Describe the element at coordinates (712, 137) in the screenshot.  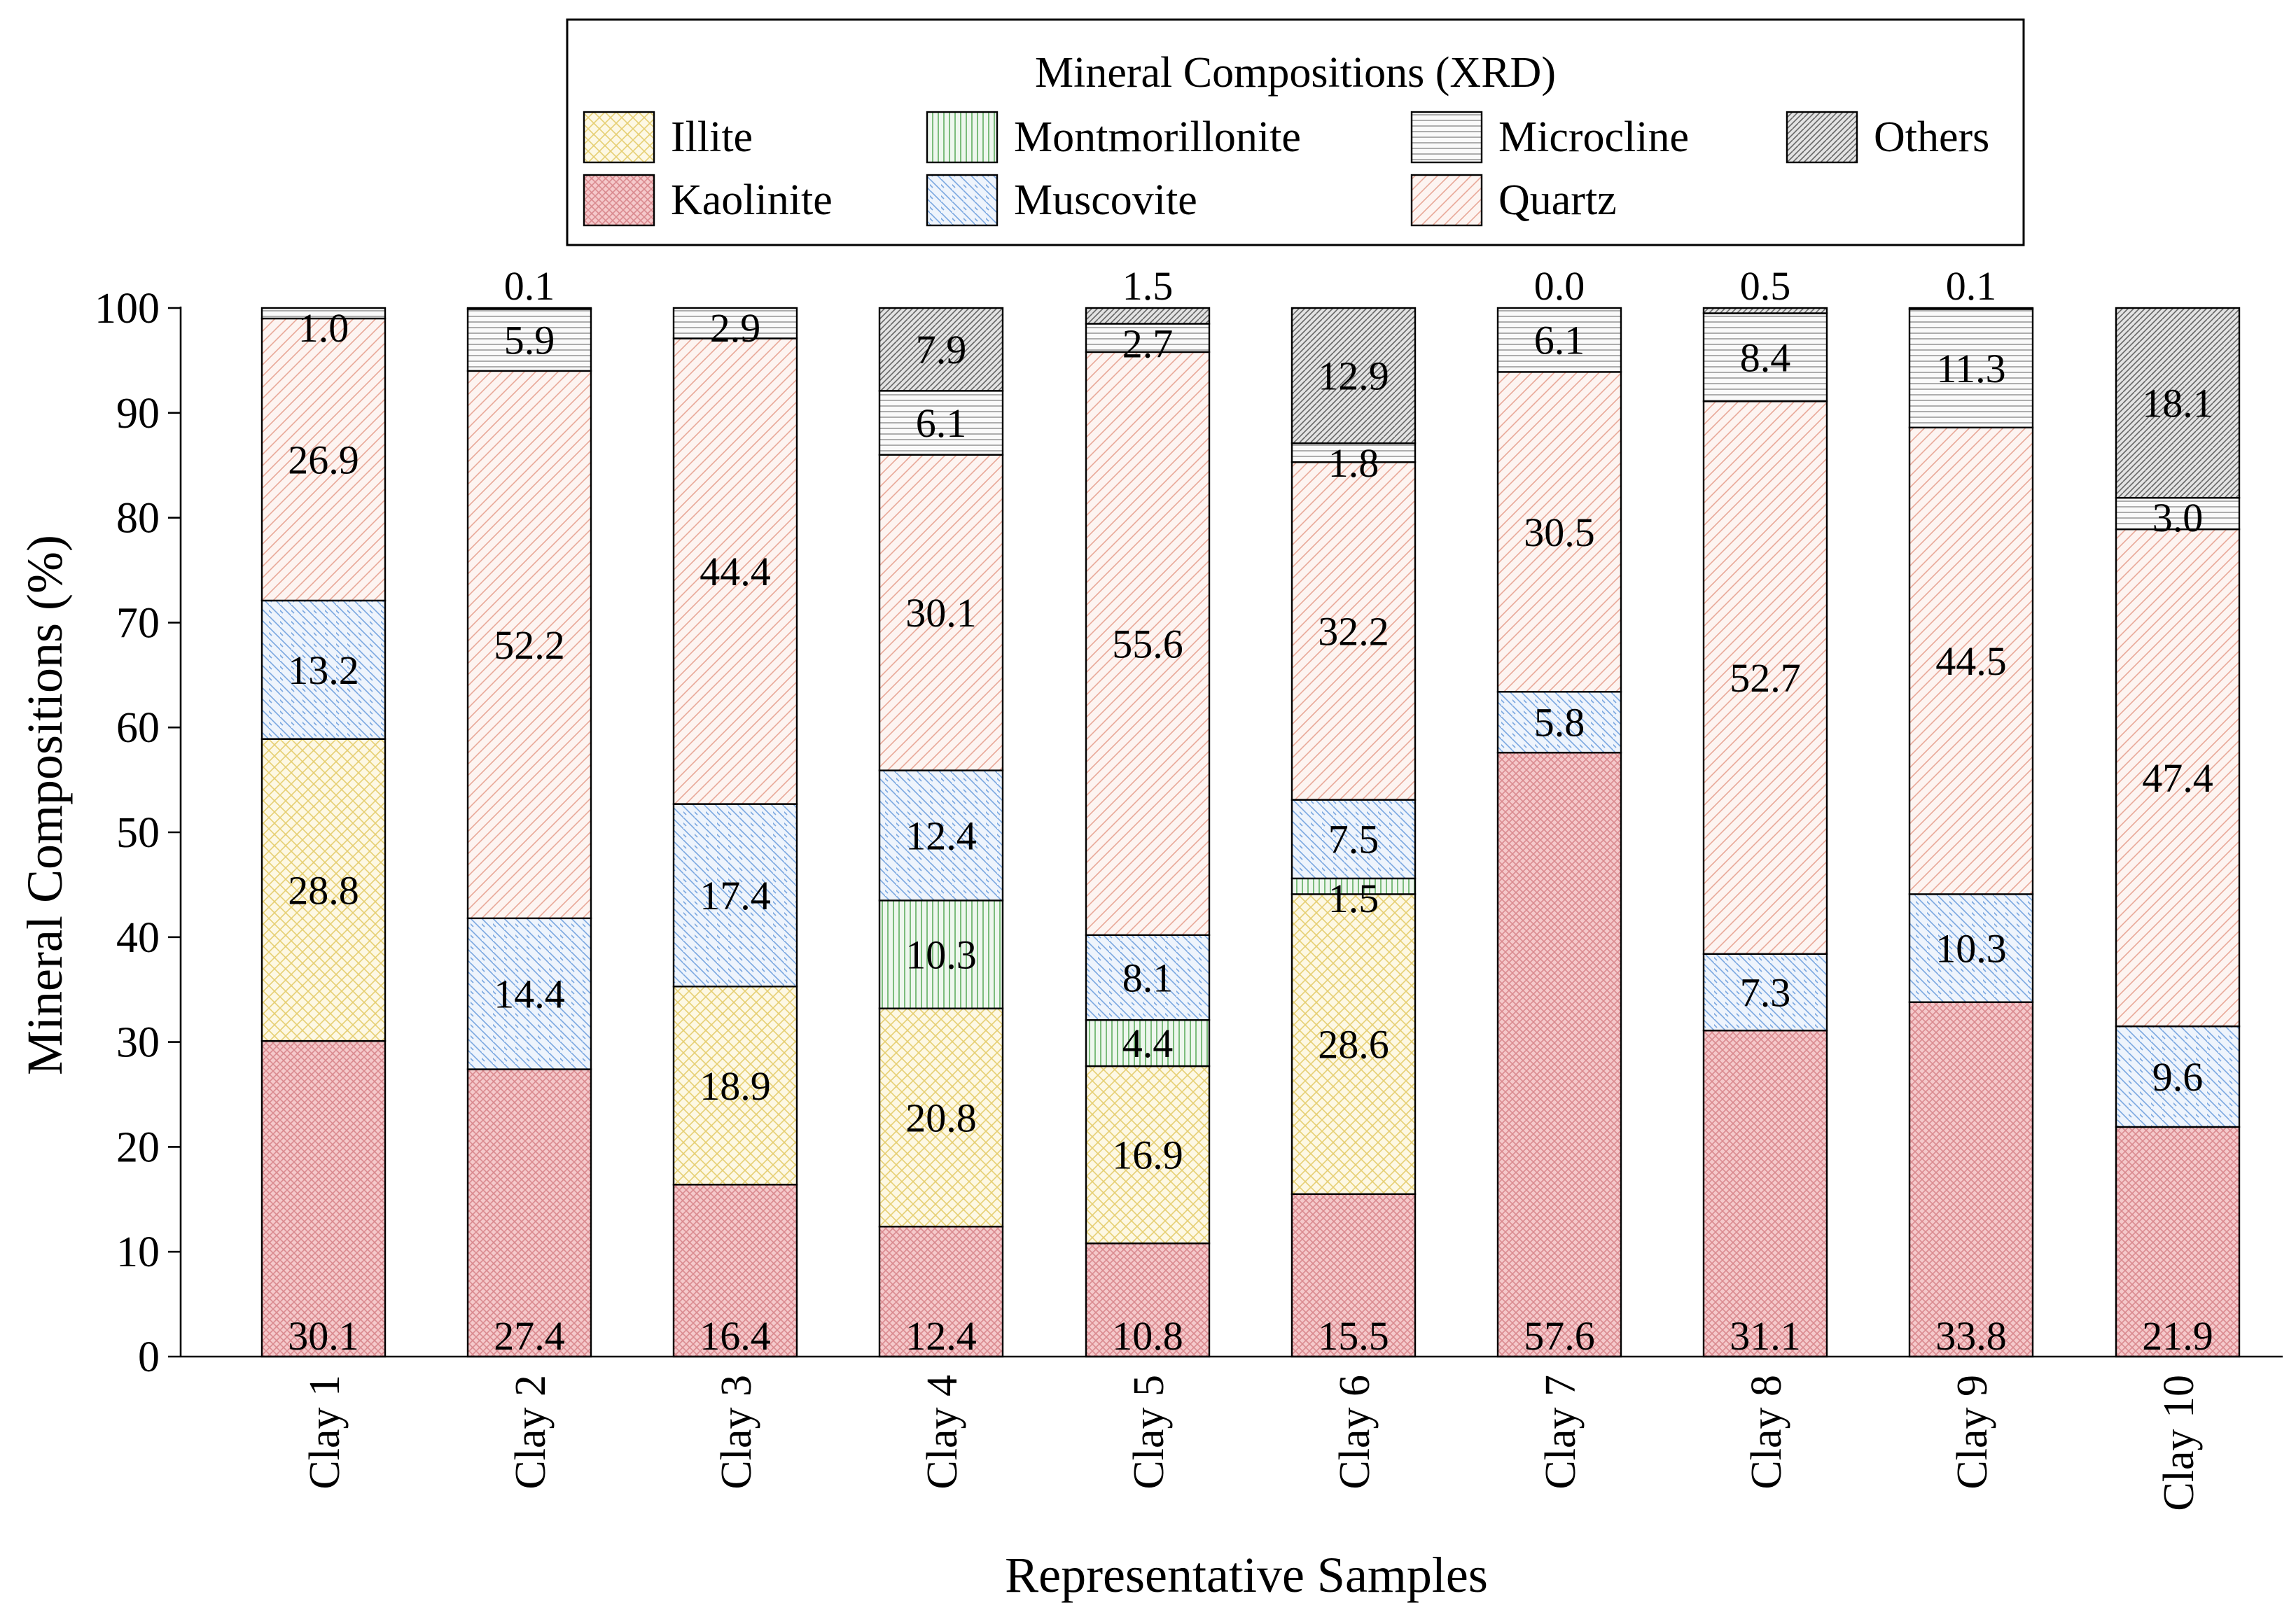
I see `legend-label-illite: Illite` at that location.